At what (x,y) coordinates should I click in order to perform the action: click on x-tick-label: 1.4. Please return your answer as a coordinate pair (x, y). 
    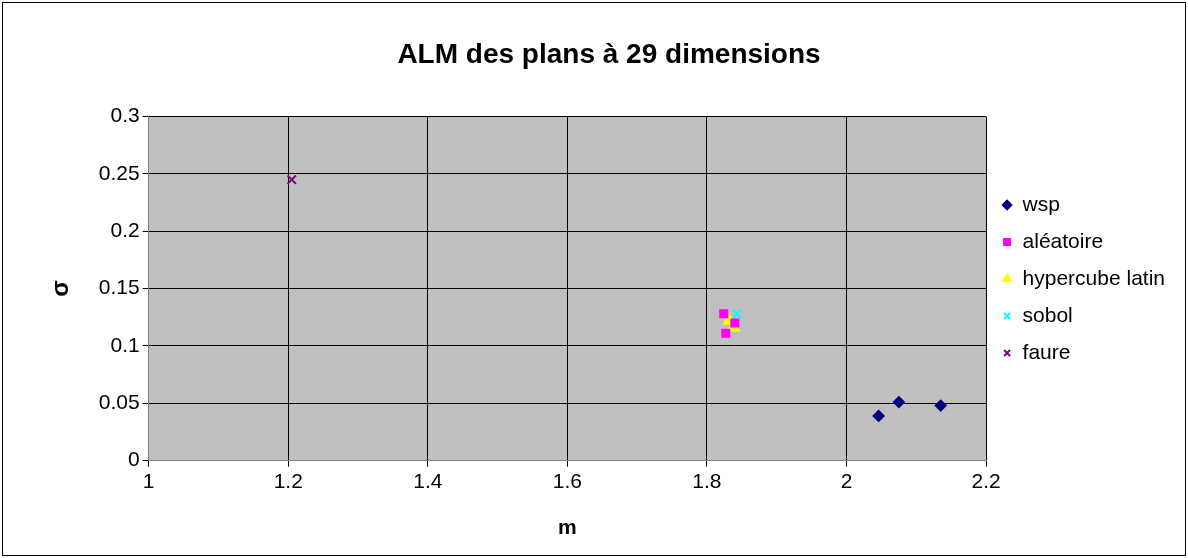
    Looking at the image, I should click on (428, 480).